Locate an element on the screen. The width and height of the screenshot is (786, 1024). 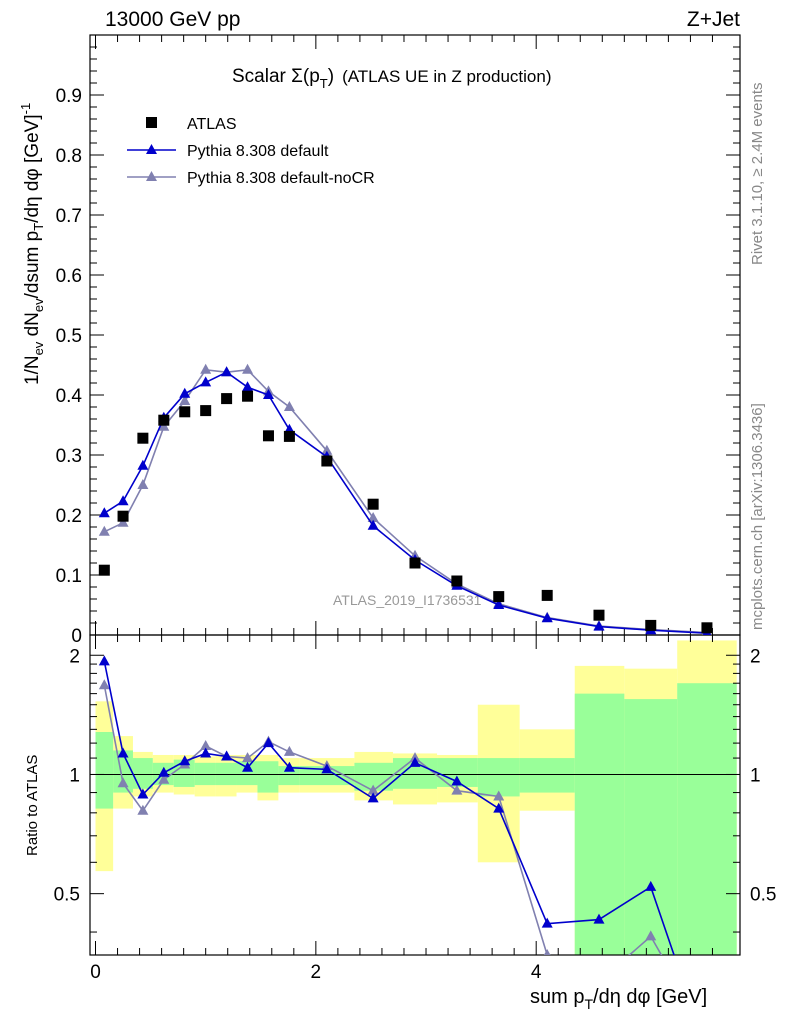
ratio-y-tick-label-right: 2 is located at coordinates (755, 656).